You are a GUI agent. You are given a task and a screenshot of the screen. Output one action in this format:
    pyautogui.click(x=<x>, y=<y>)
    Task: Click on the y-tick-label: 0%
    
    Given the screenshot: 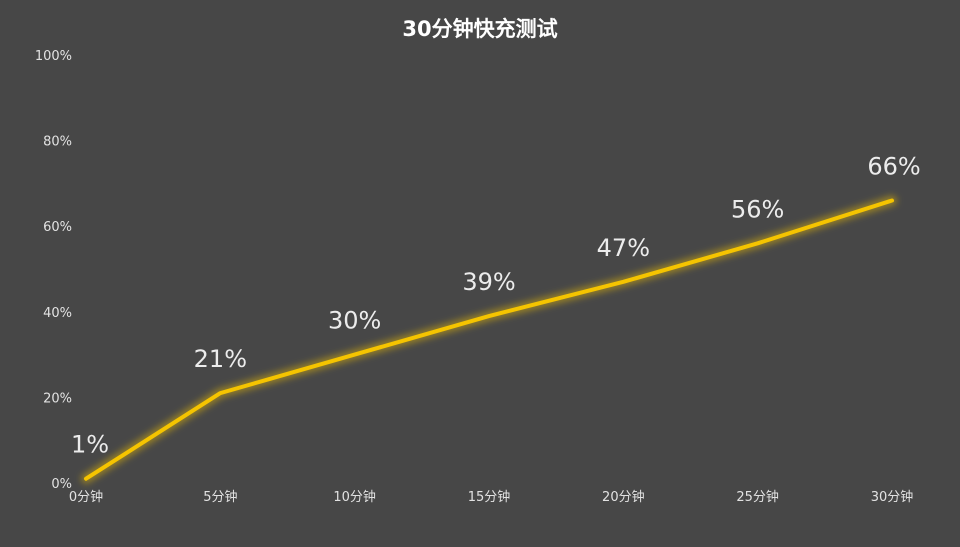 What is the action you would take?
    pyautogui.click(x=61, y=484)
    